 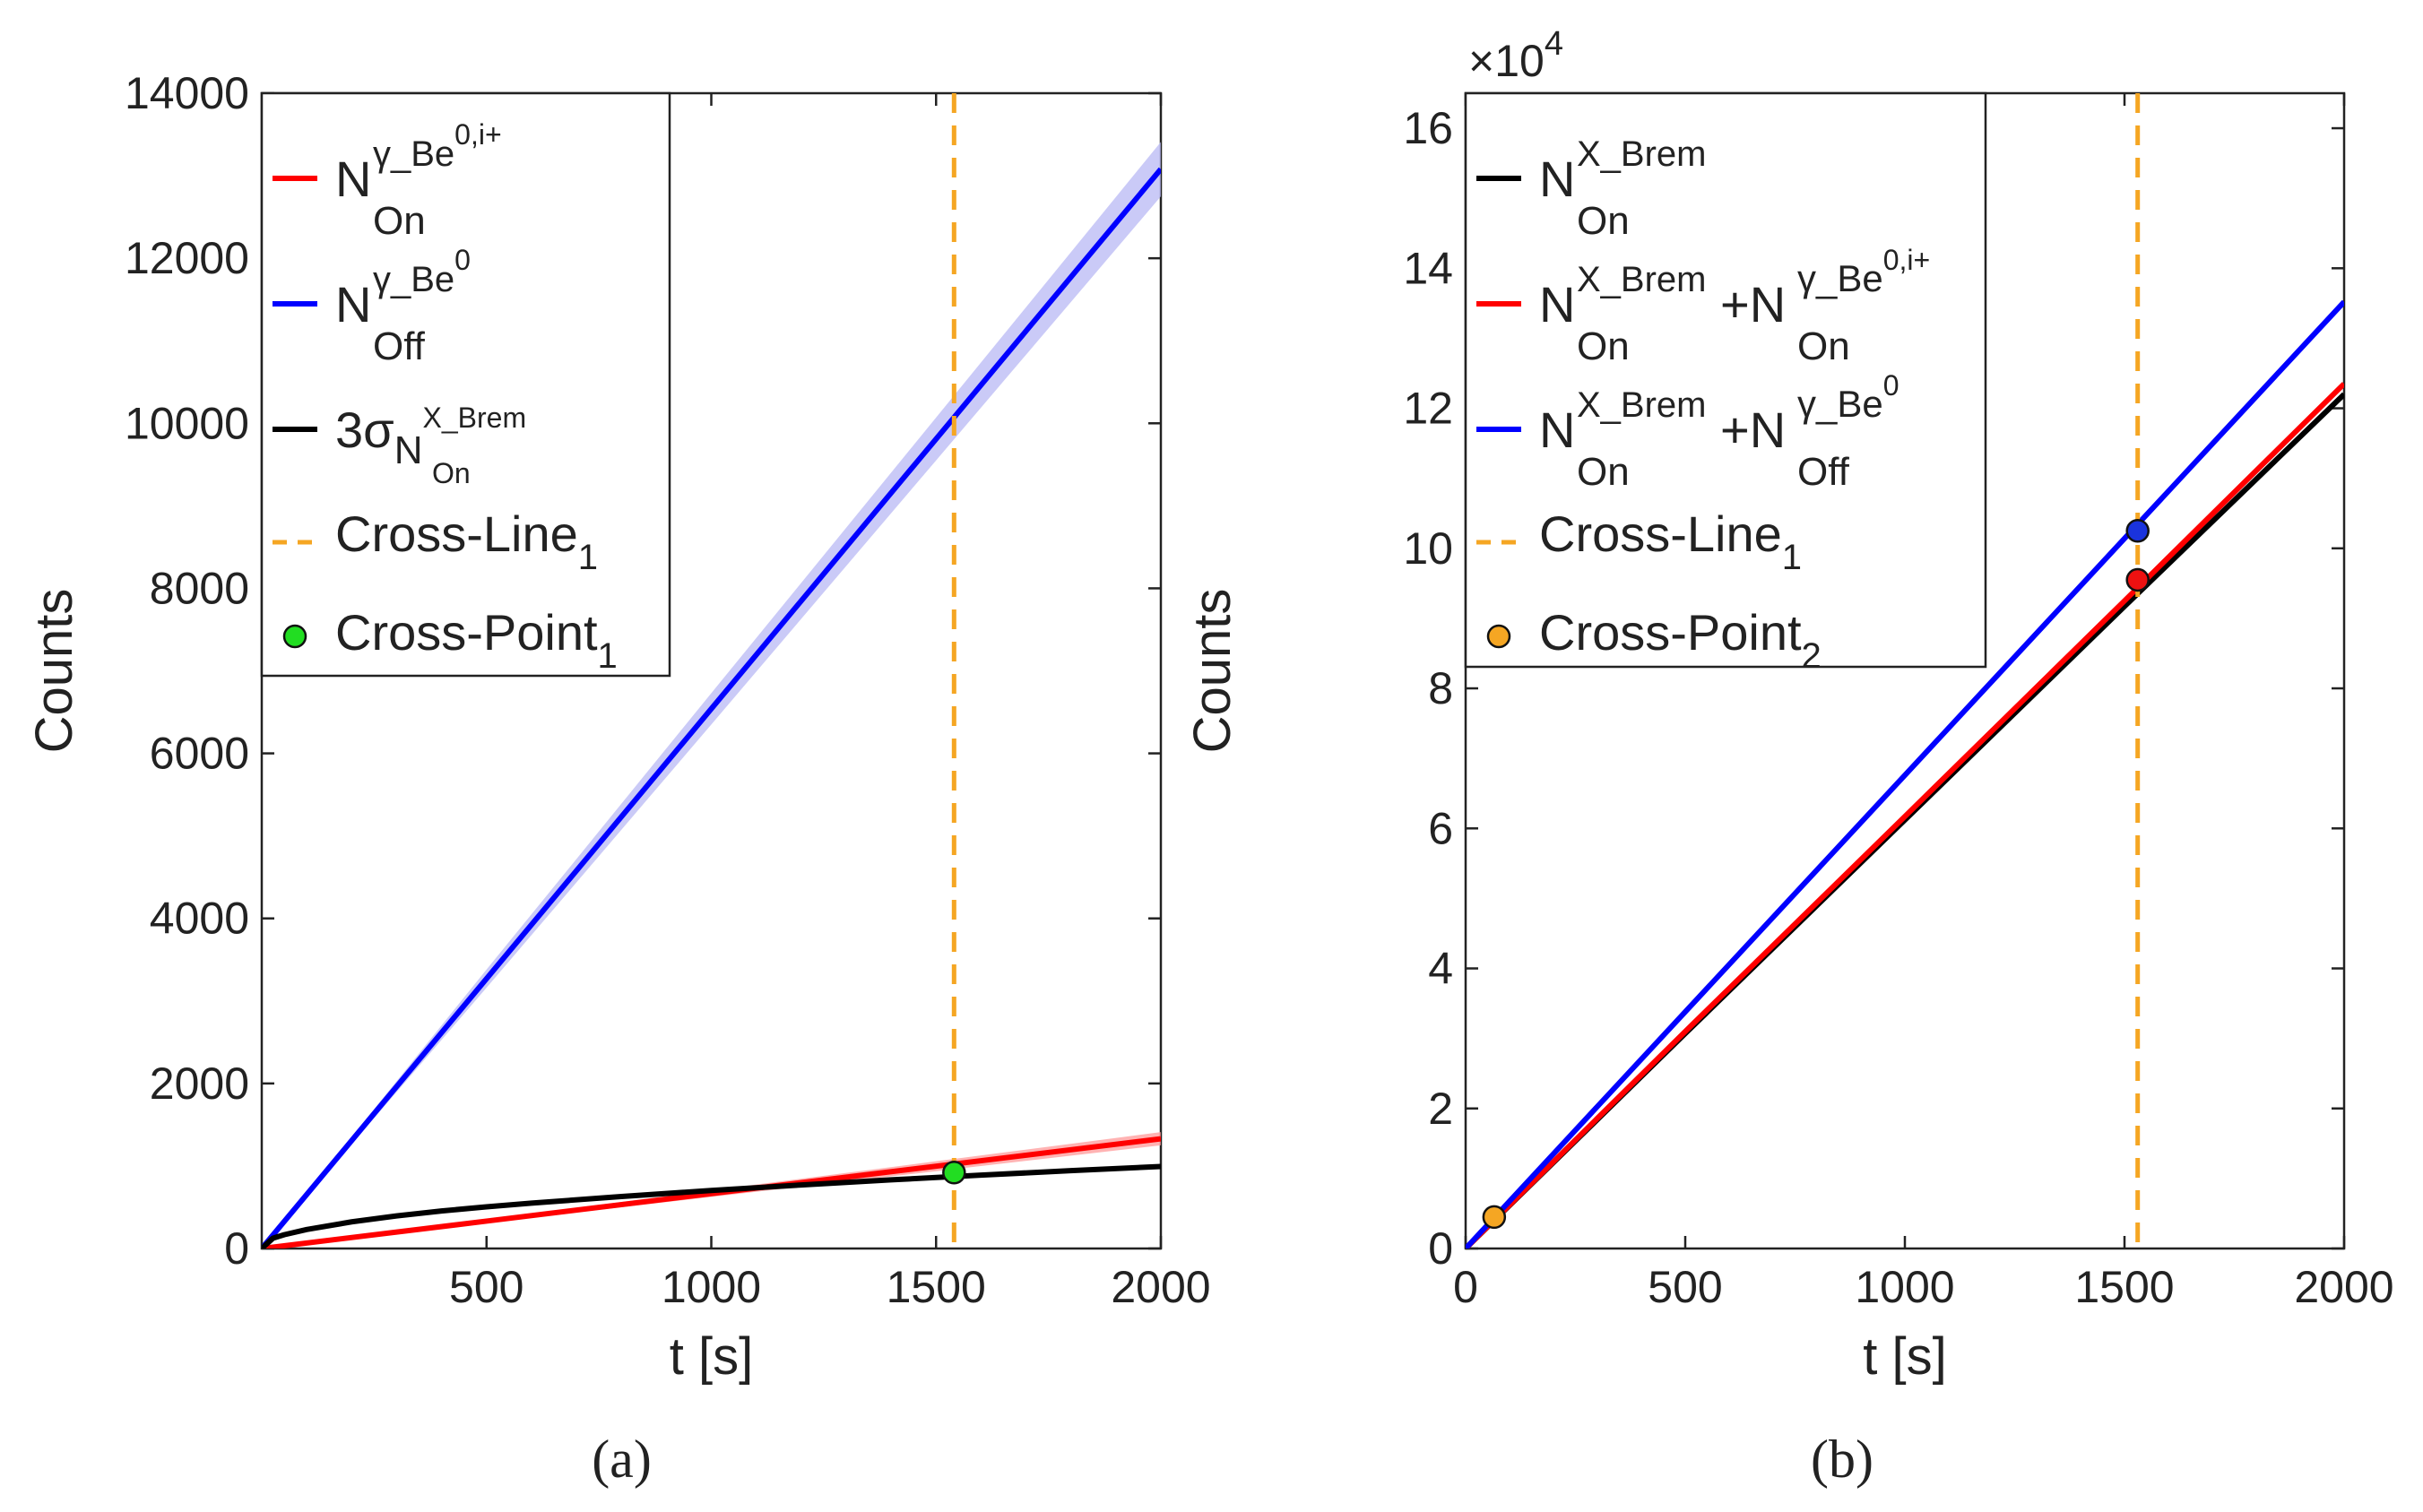 I want to click on y-tick-label: 10000, so click(x=187, y=423).